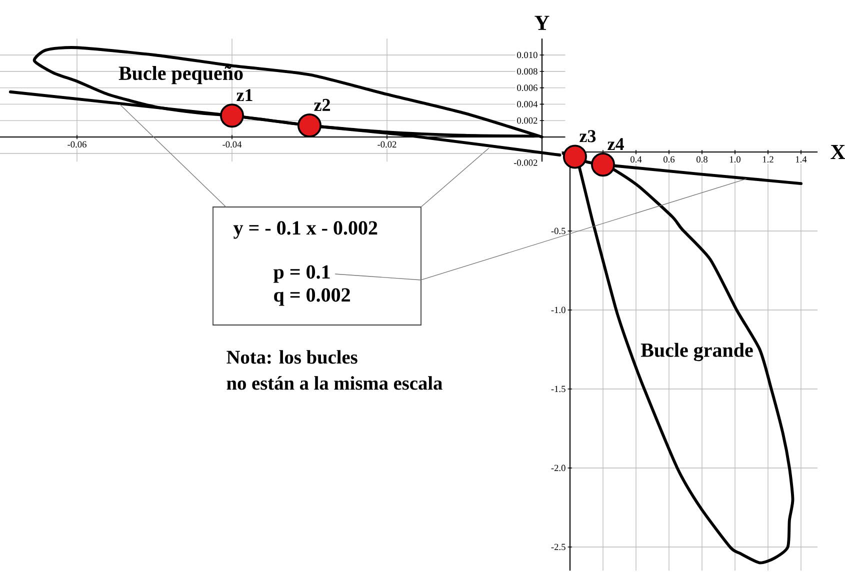 The height and width of the screenshot is (574, 845). I want to click on text: q = 0.002, so click(312, 297).